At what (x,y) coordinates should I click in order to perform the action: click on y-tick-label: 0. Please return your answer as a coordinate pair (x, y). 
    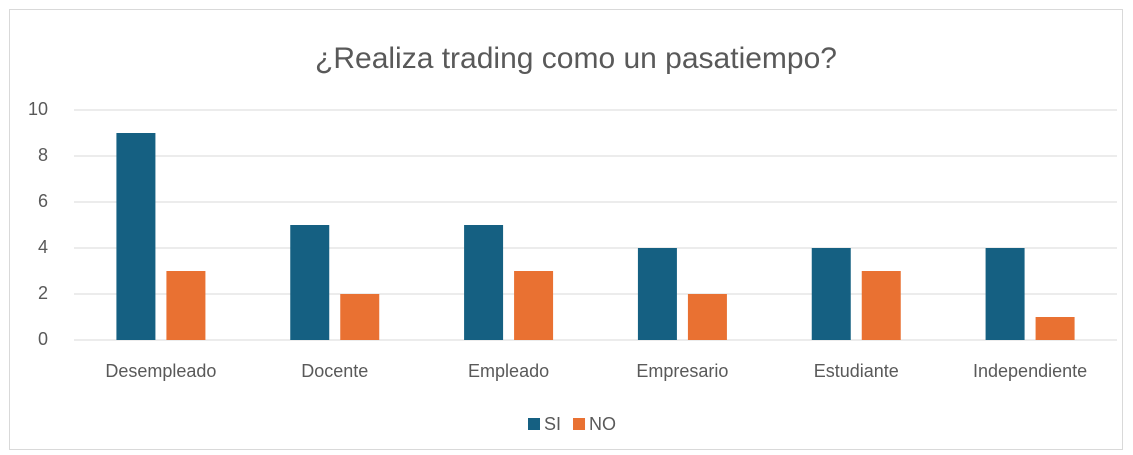
    Looking at the image, I should click on (43, 339).